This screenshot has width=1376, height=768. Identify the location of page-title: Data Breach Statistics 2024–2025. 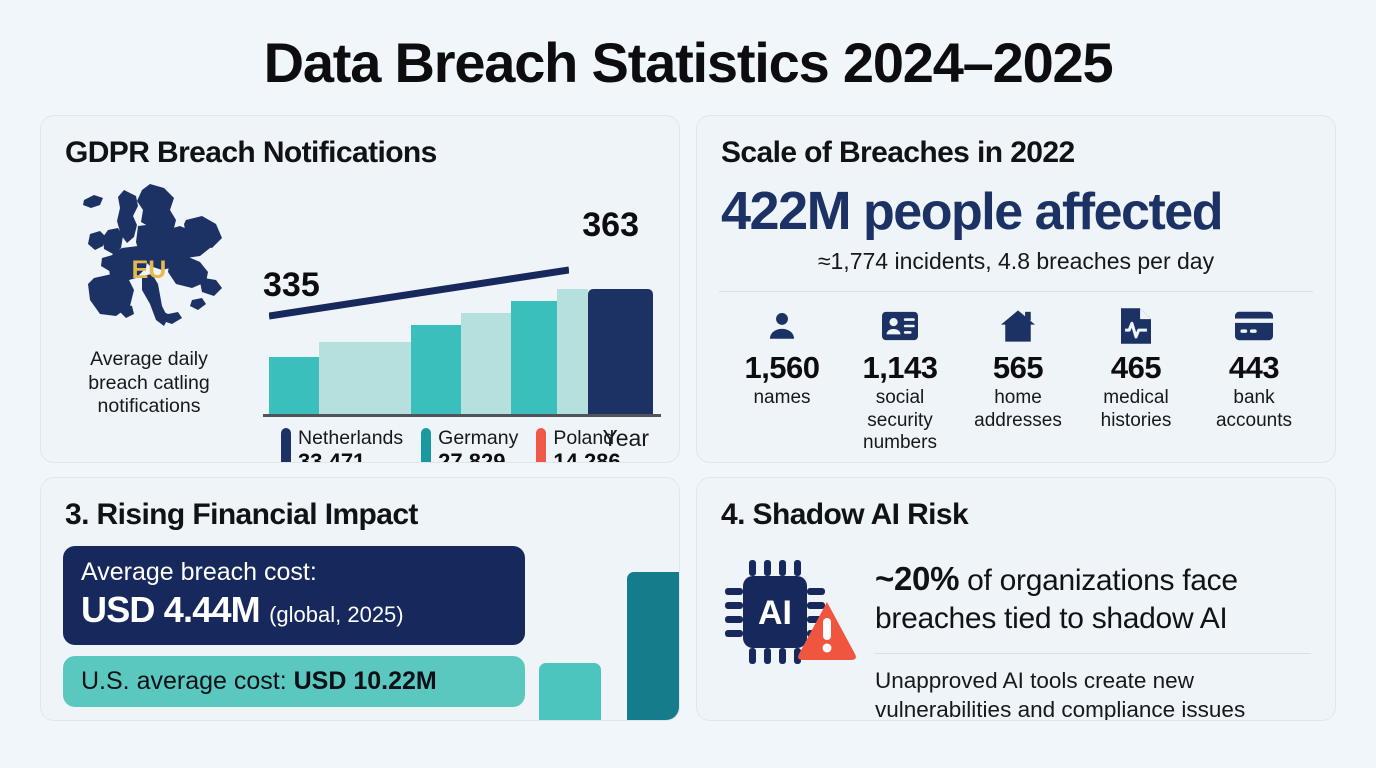
(688, 62).